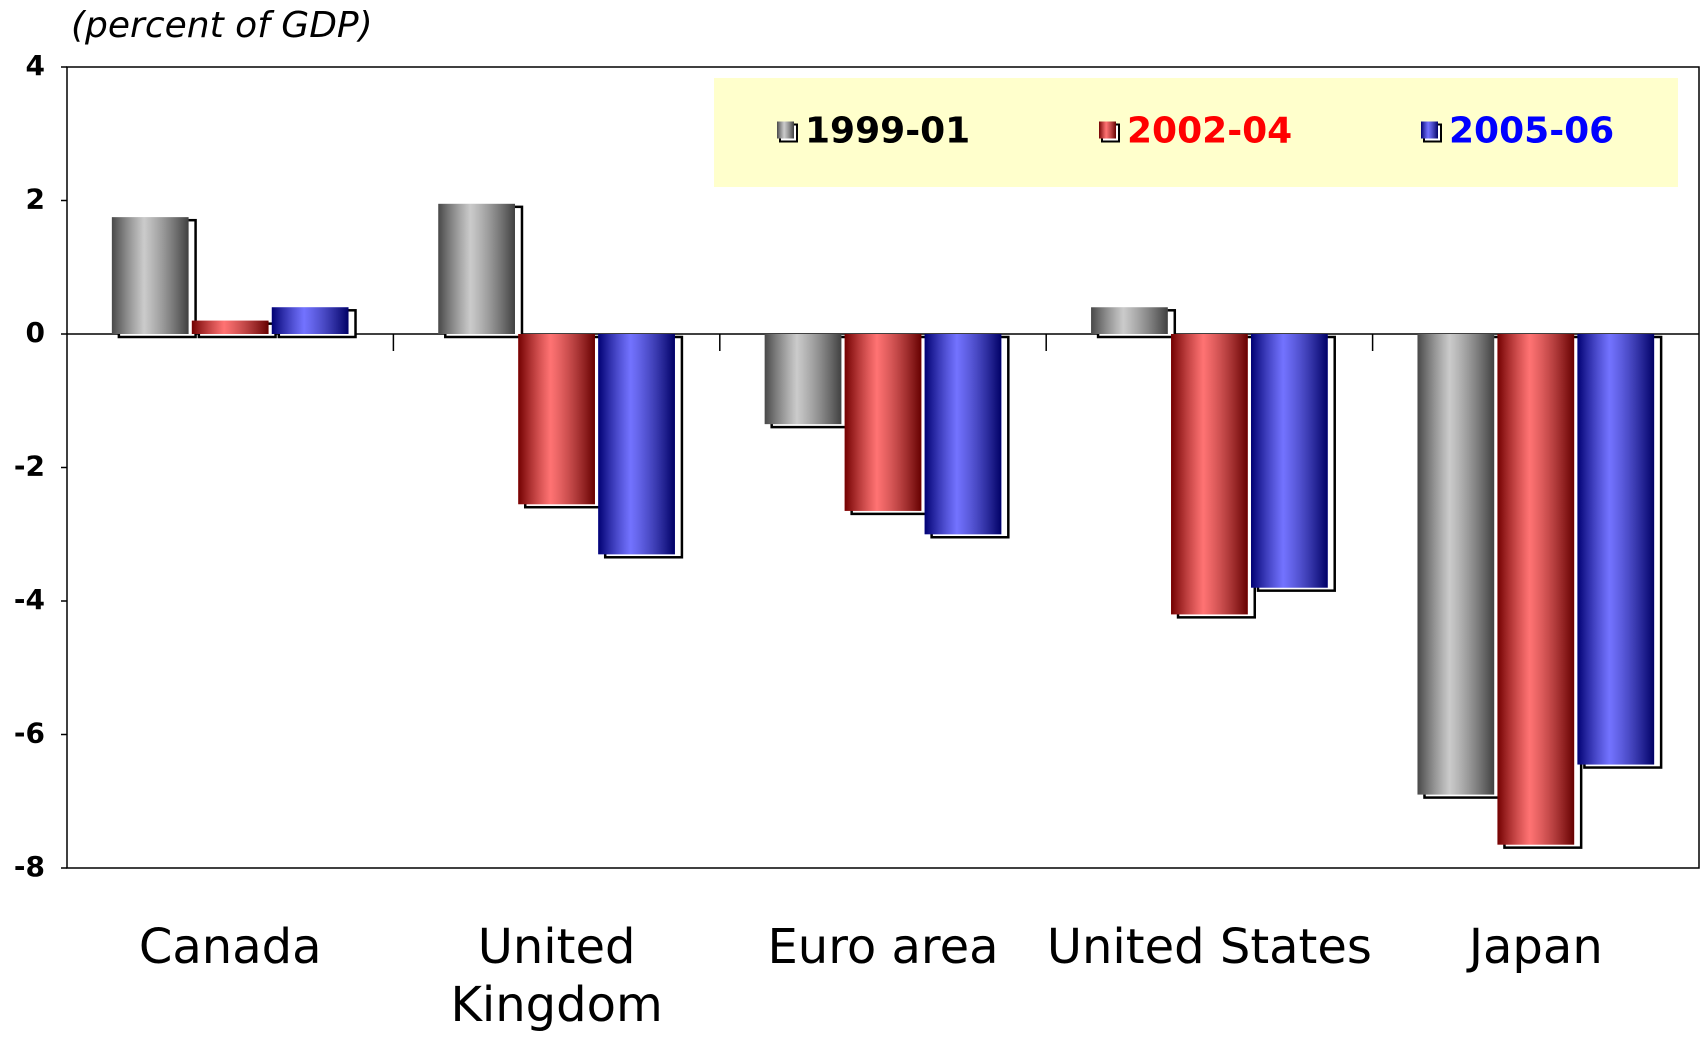 The image size is (1705, 1040). I want to click on legend-label: 1999-01, so click(887, 131).